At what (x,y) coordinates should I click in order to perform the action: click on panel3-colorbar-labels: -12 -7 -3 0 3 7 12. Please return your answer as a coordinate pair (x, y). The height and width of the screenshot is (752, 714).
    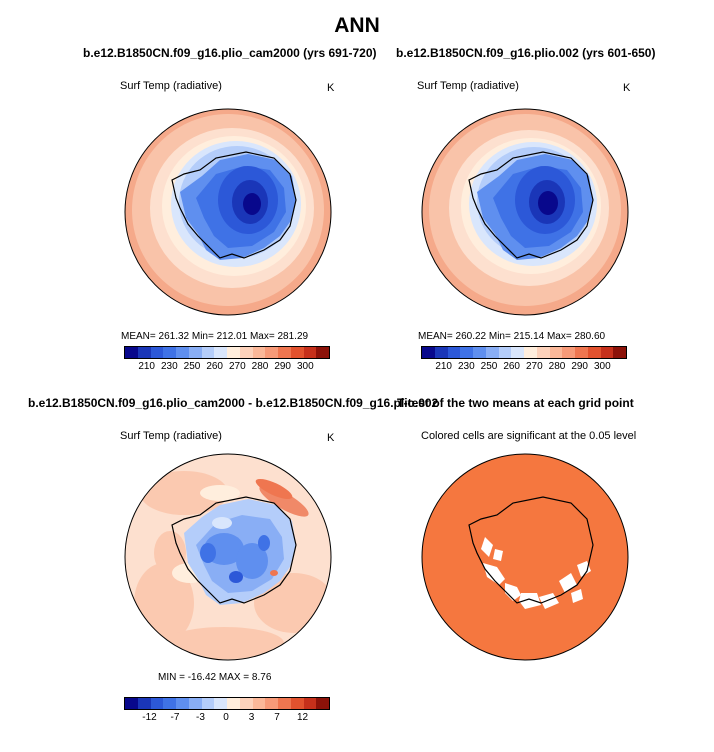
    Looking at the image, I should click on (226, 719).